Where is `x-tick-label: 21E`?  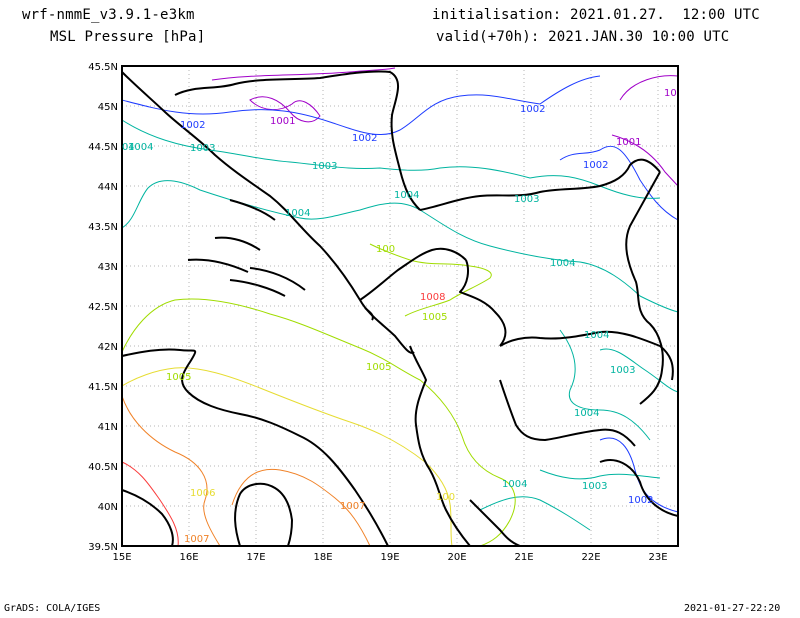 x-tick-label: 21E is located at coordinates (523, 557).